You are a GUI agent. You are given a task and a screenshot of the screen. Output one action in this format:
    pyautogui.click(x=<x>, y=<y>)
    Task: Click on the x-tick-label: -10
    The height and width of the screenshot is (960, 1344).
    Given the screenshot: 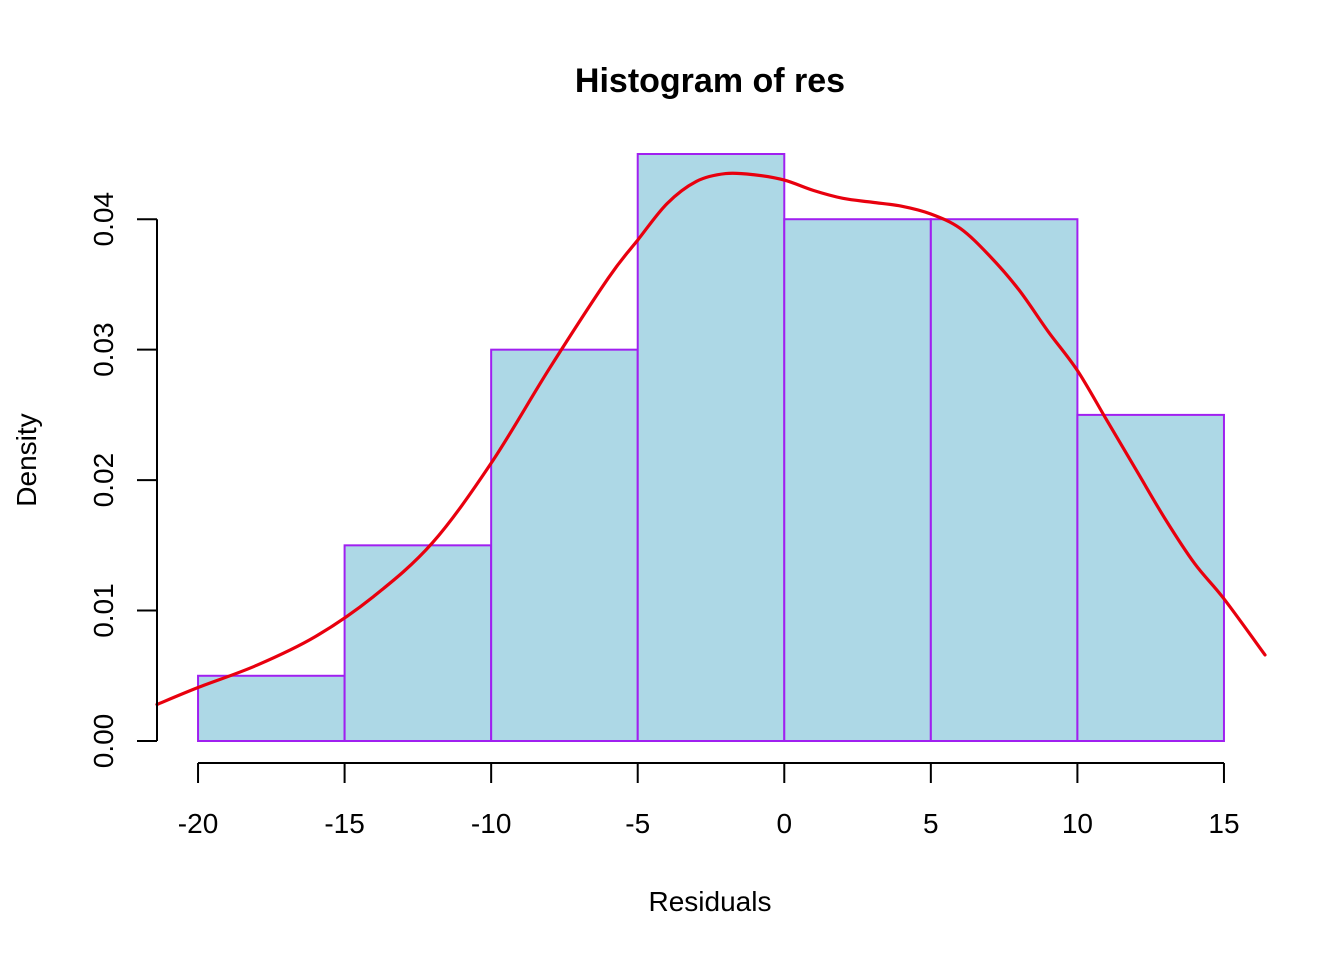 What is the action you would take?
    pyautogui.click(x=491, y=823)
    